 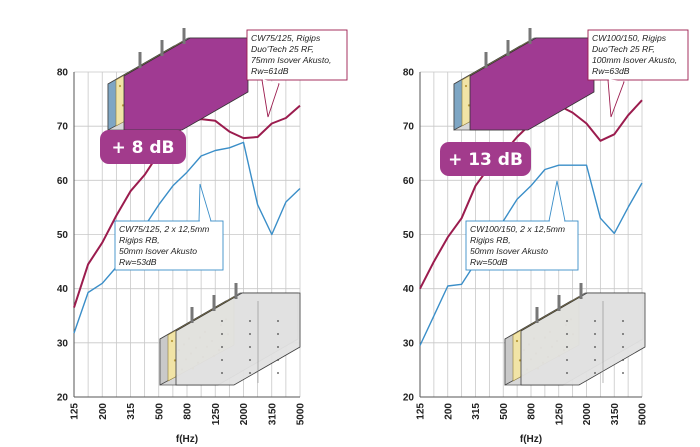 I want to click on callout-text-0-1-2: 50mm Isover Akusto, so click(x=158, y=251).